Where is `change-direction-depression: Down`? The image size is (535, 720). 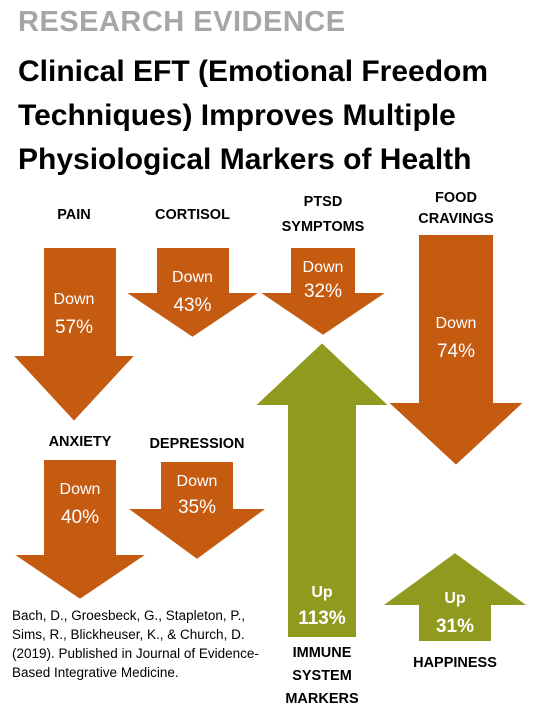 change-direction-depression: Down is located at coordinates (197, 481).